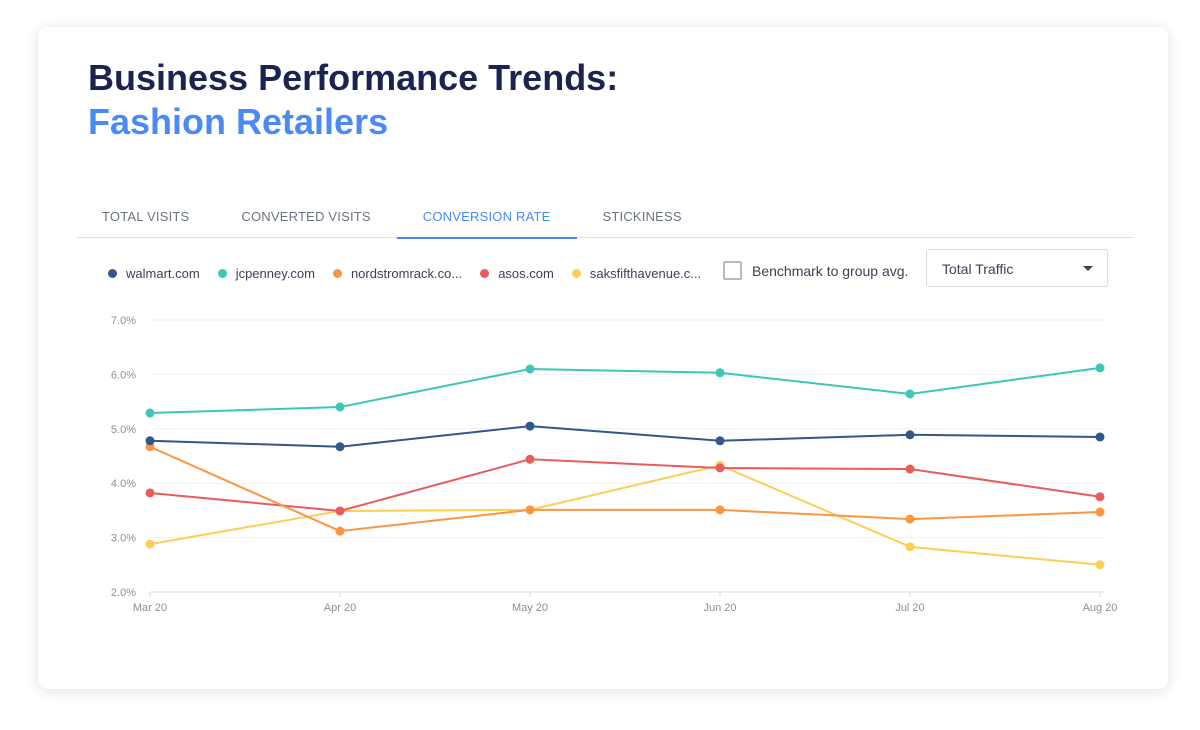 This screenshot has height=730, width=1200. Describe the element at coordinates (732, 270) in the screenshot. I see `benchmark-checkbox` at that location.